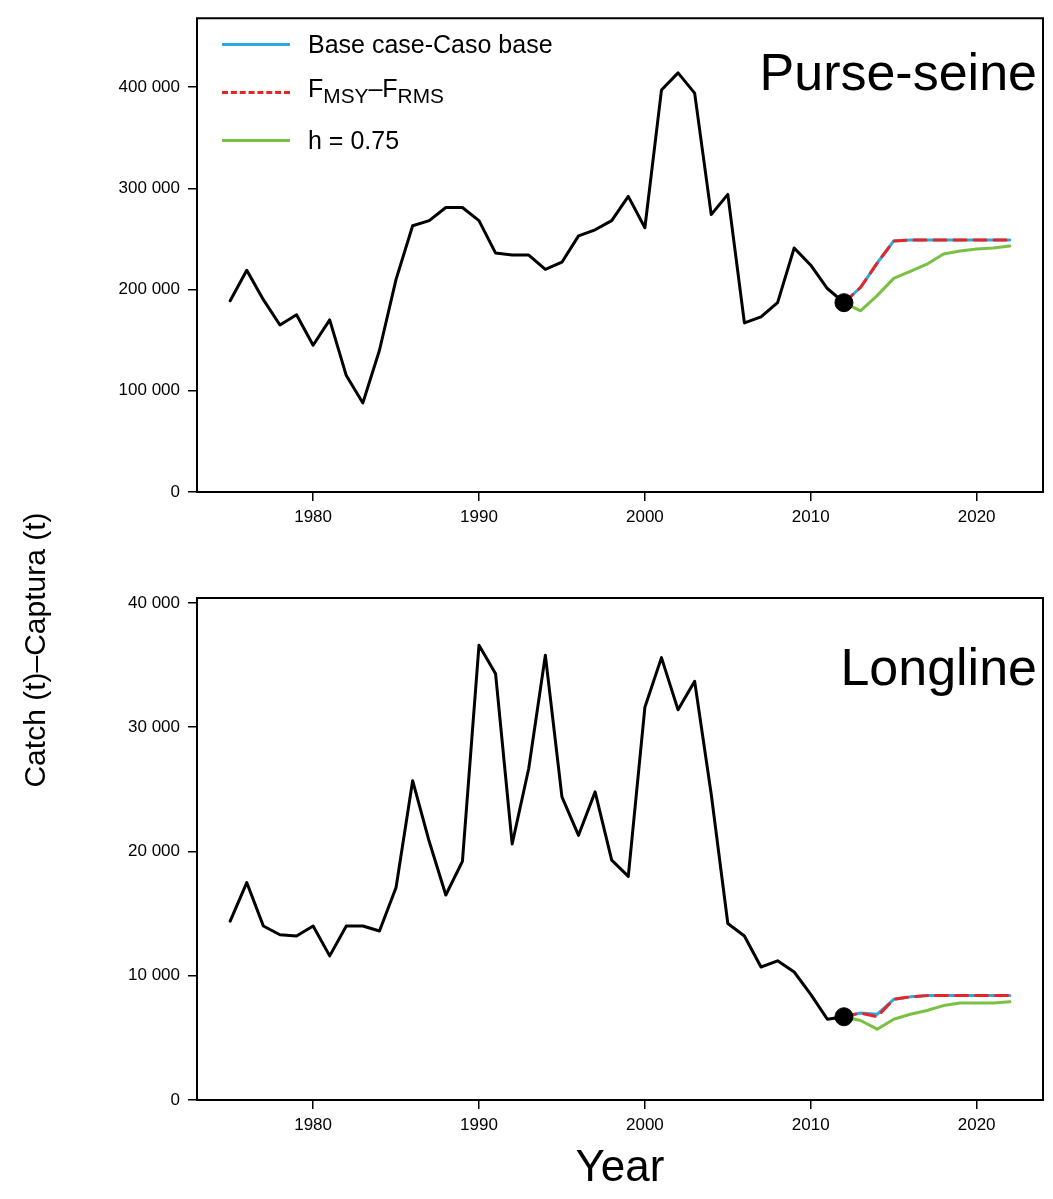  What do you see at coordinates (154, 726) in the screenshot?
I see `y-tick-label: 30 000` at bounding box center [154, 726].